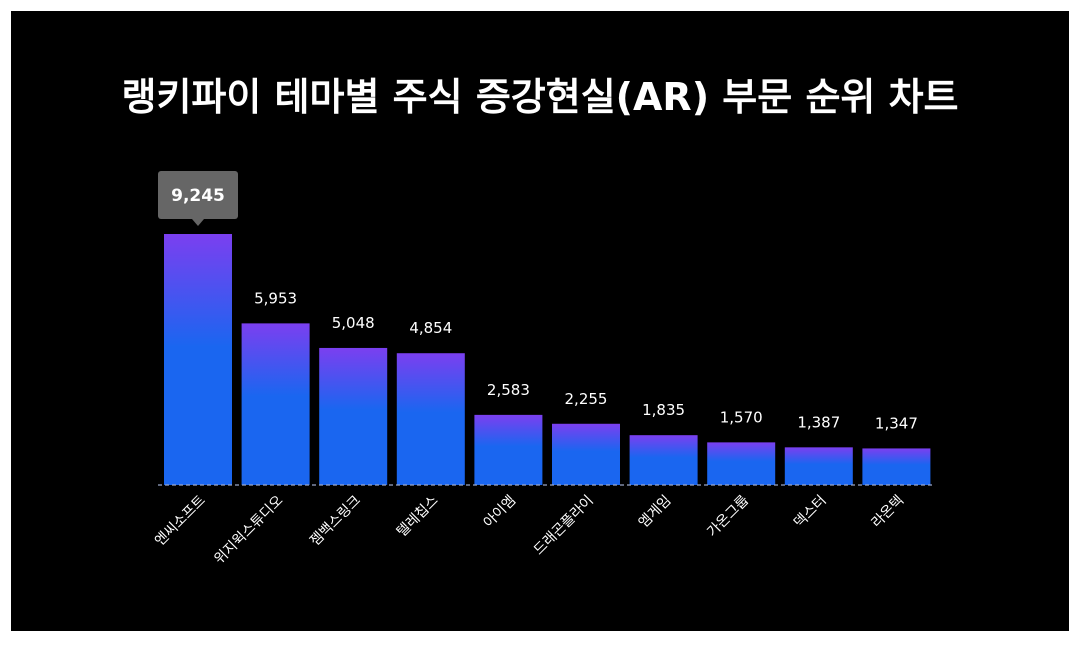 The image size is (1080, 648). I want to click on category-label-6: 드래곤플라이, so click(564, 526).